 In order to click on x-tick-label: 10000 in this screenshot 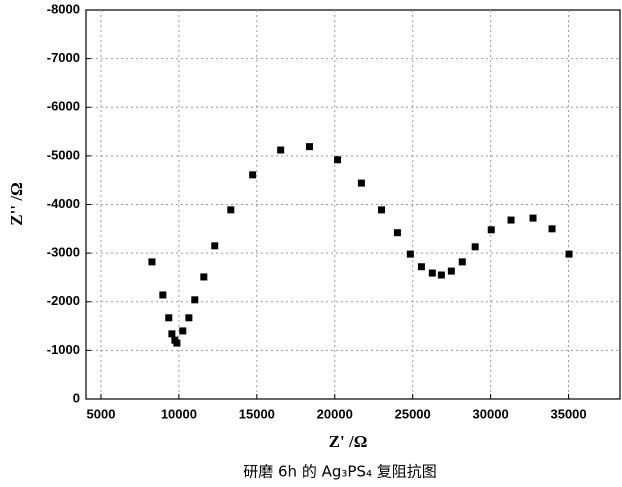, I will do `click(179, 413)`.